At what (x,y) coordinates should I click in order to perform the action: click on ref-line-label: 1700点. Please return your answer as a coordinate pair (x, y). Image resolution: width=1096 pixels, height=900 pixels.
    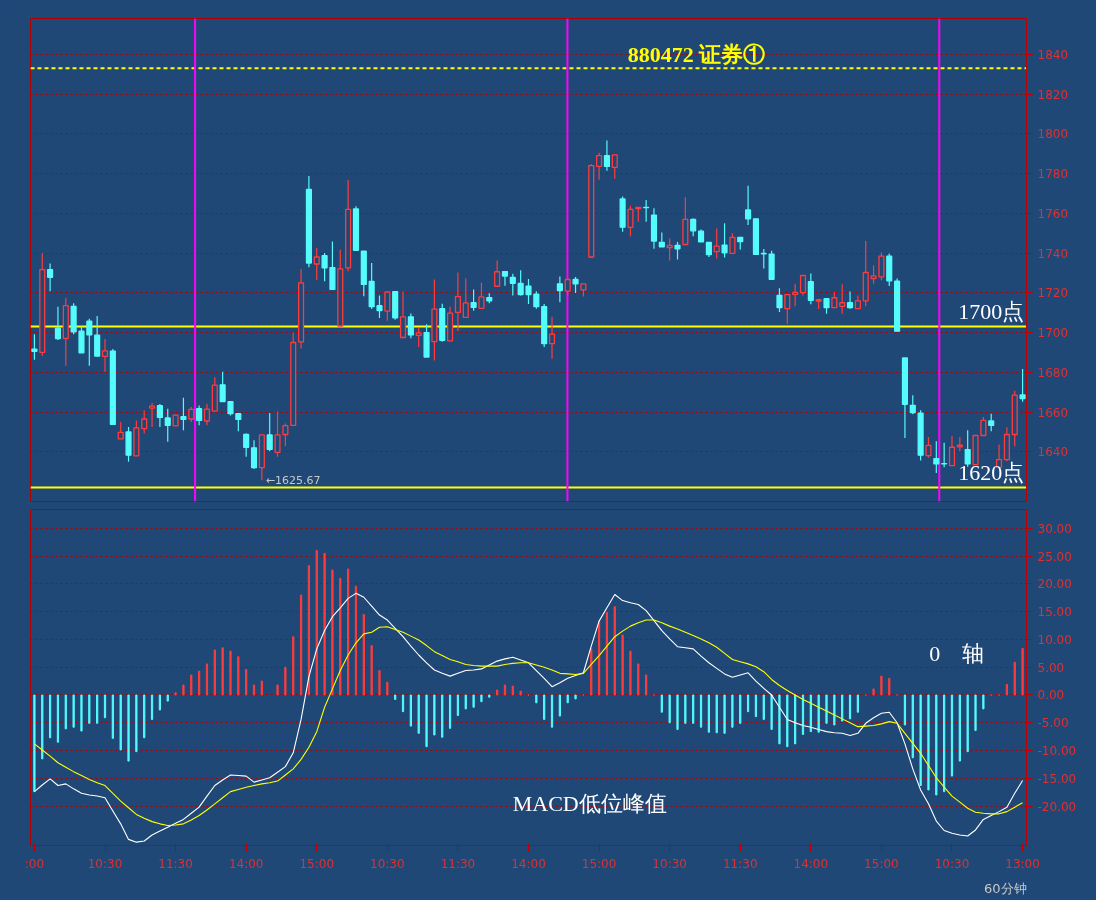
    Looking at the image, I should click on (991, 311).